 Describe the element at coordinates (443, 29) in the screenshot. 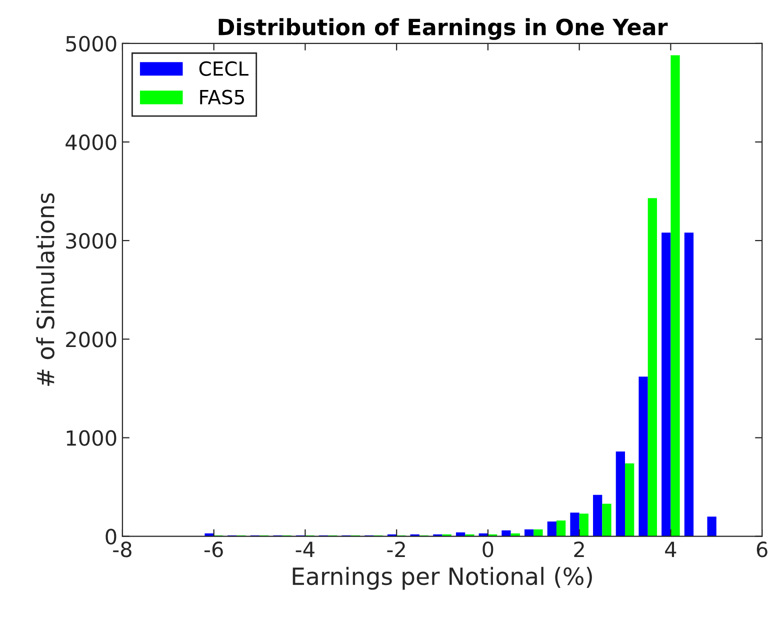

I see `chart-title: Distribution of Earnings in One Year` at that location.